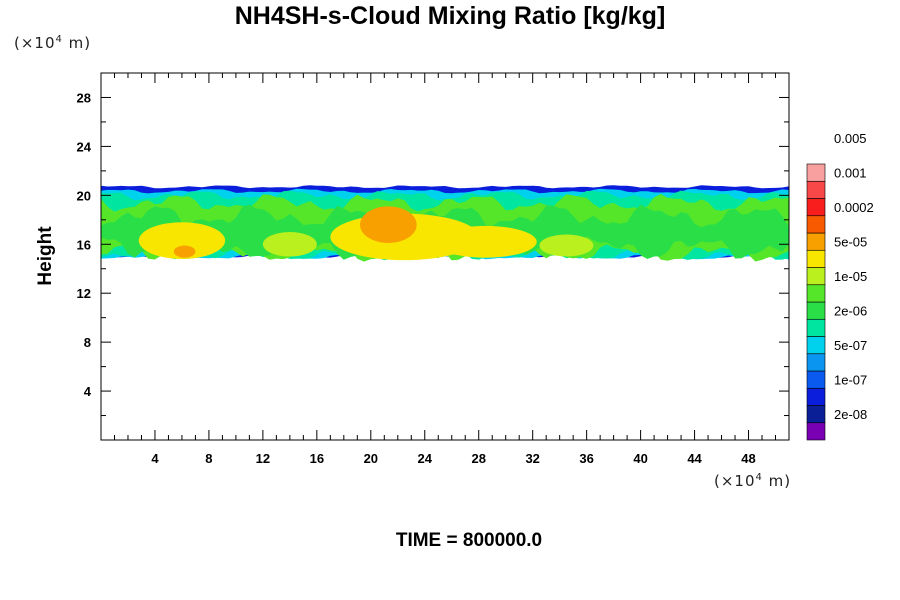 This screenshot has height=600, width=900. I want to click on x-tick-label: 20, so click(371, 458).